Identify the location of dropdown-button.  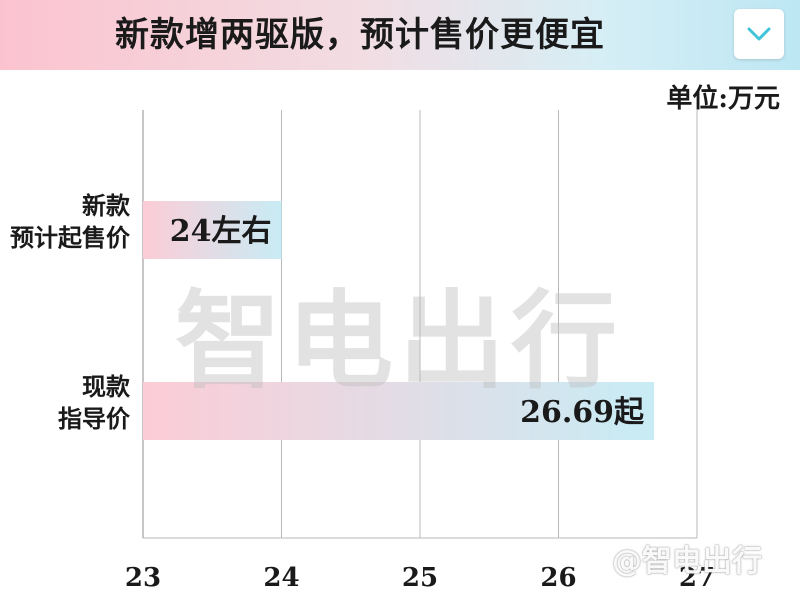
(759, 34).